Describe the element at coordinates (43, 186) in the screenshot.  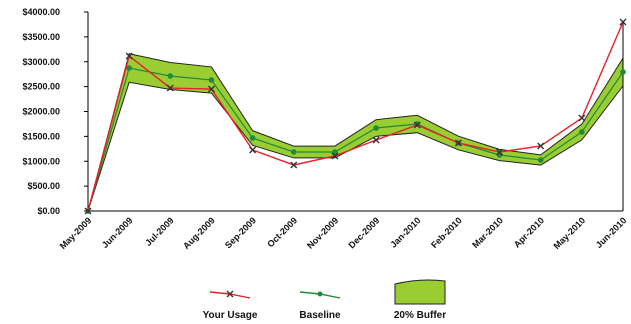
I see `y-tick-label: $500.00` at that location.